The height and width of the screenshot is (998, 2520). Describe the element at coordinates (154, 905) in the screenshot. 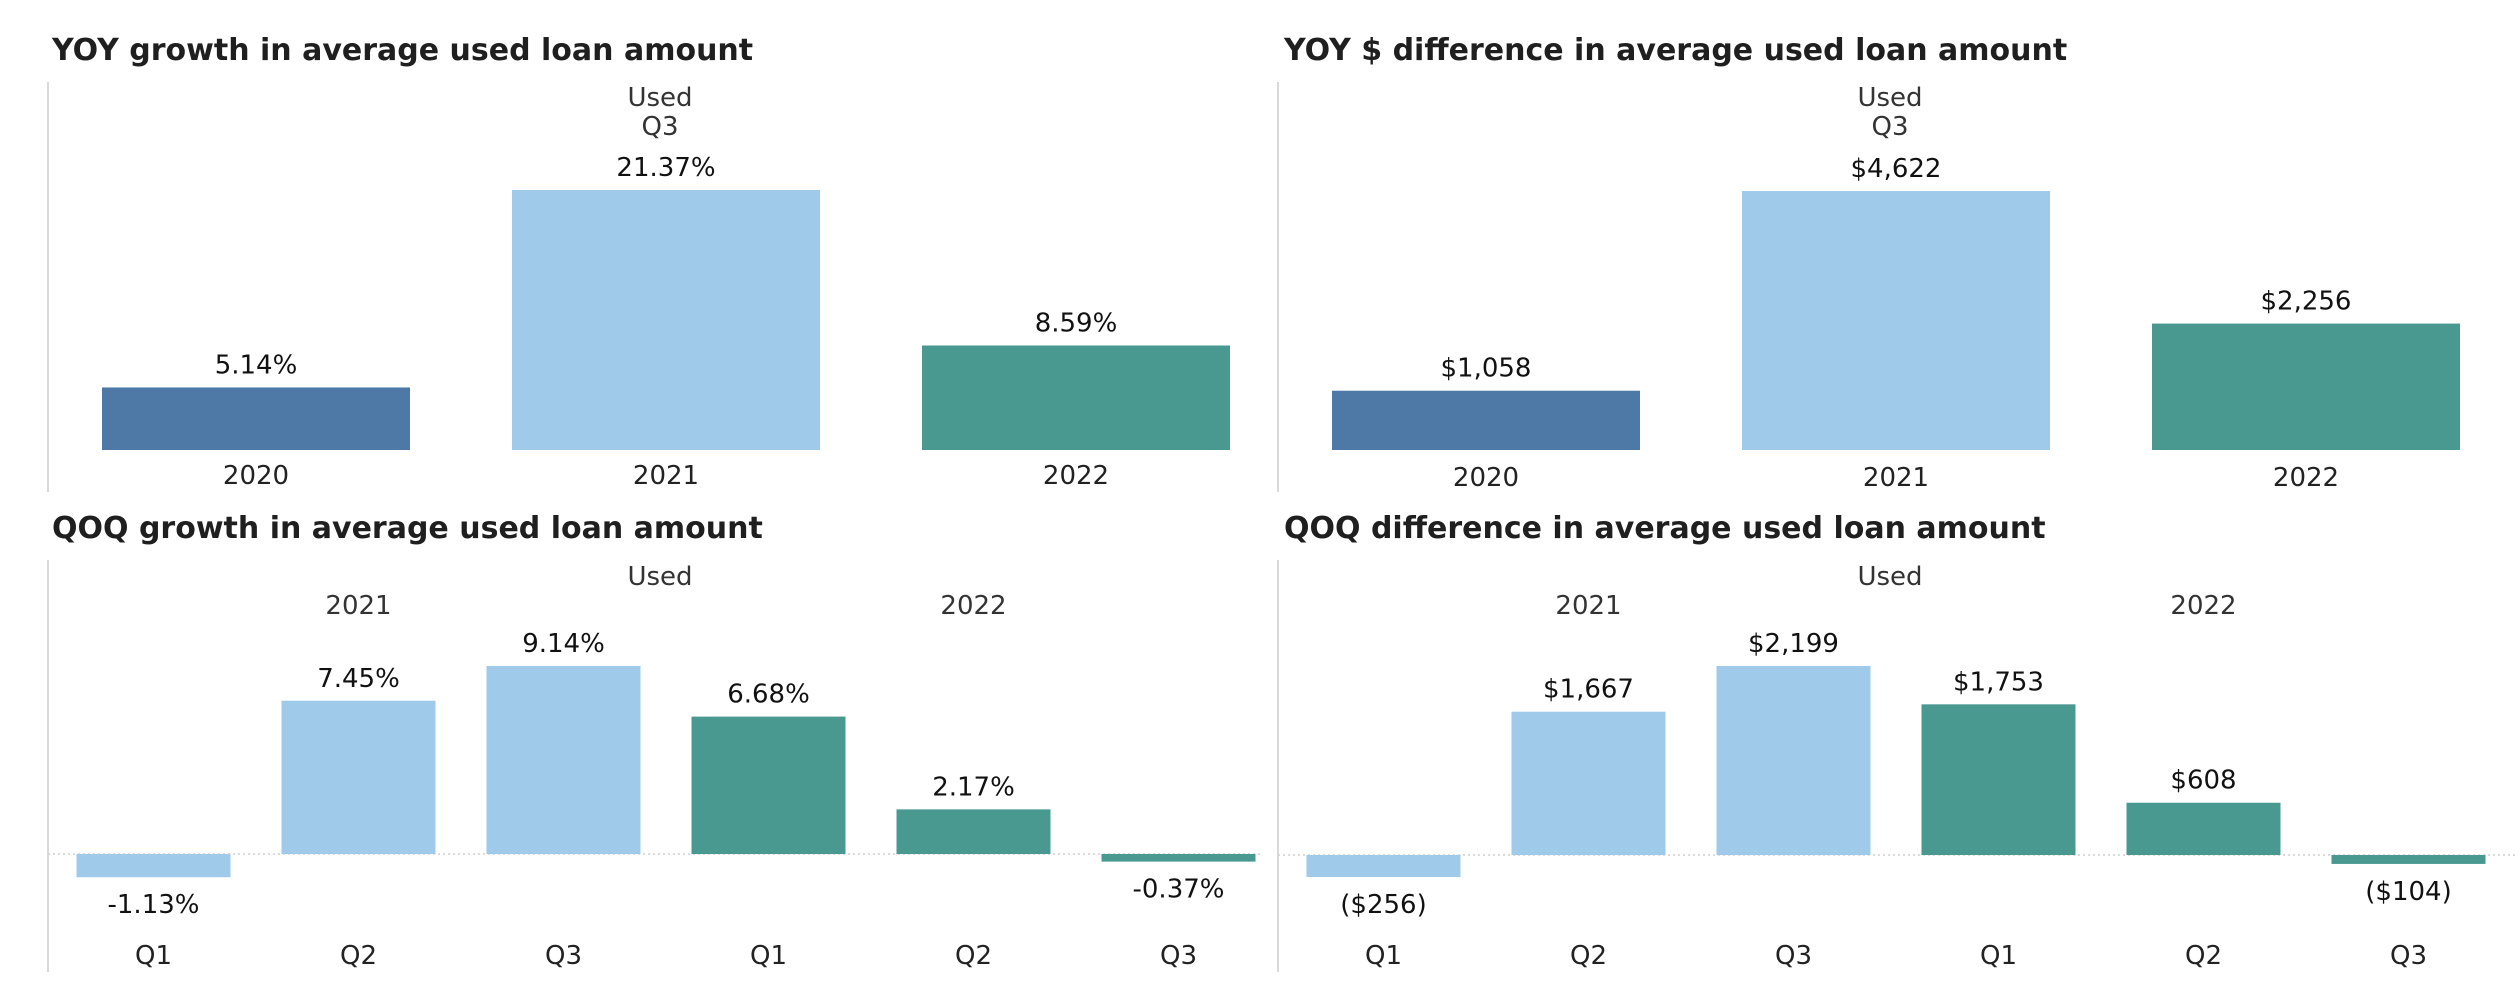

I see `data-label: -1.13%` at that location.